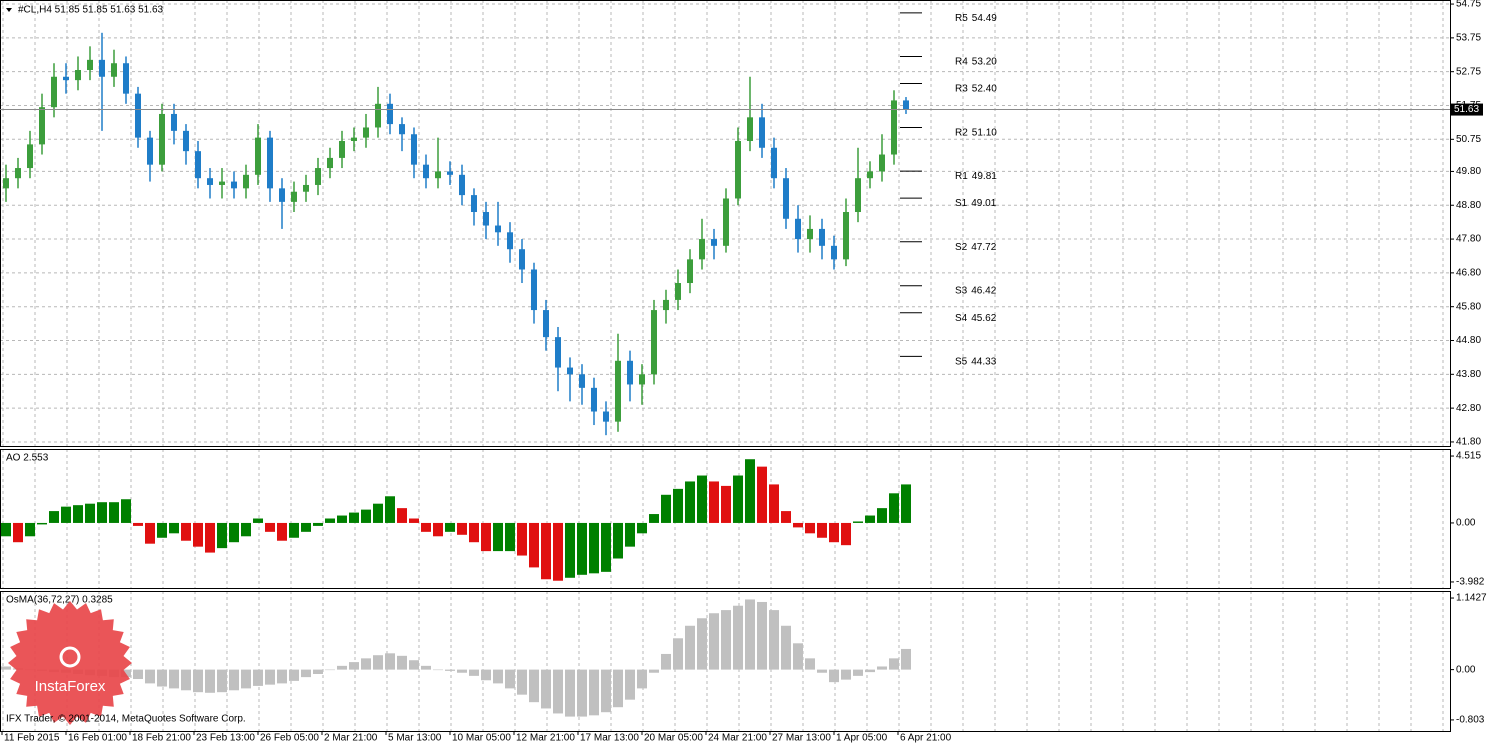  Describe the element at coordinates (1467, 109) in the screenshot. I see `last-price-box` at that location.